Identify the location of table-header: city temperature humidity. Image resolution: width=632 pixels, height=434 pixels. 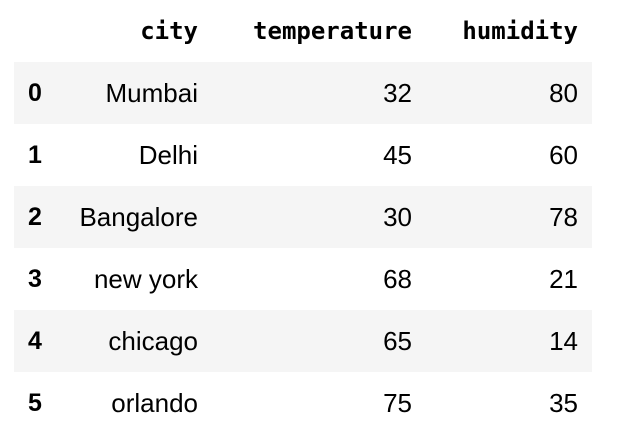
(303, 31).